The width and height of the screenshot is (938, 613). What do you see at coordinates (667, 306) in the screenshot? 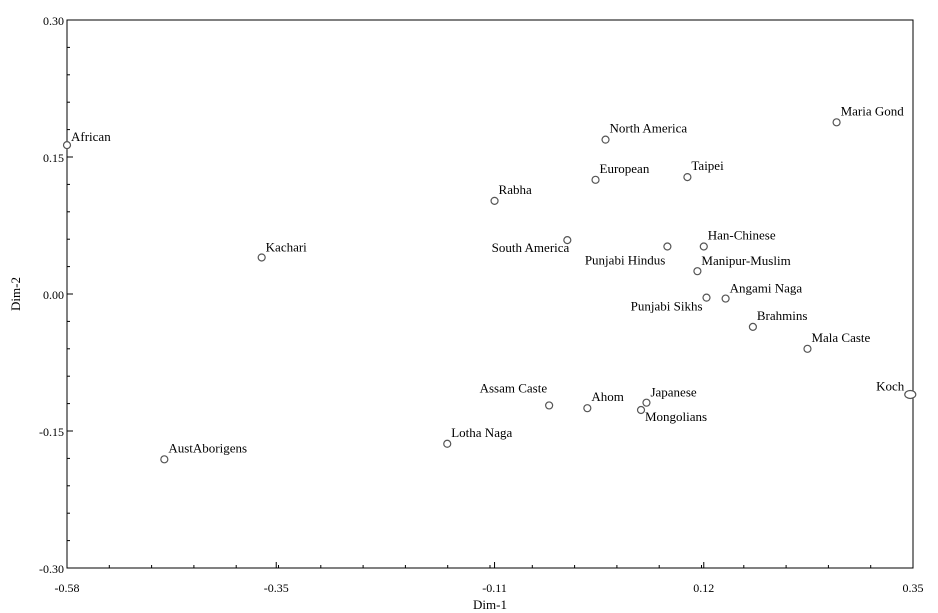
I see `point-label: Punjabi Sikhs` at bounding box center [667, 306].